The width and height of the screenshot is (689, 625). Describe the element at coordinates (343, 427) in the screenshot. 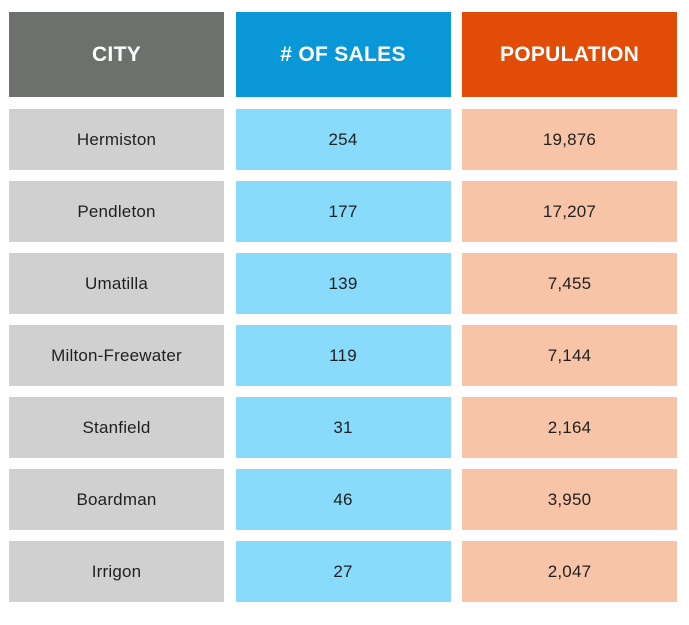

I see `sales-cell: 31` at that location.